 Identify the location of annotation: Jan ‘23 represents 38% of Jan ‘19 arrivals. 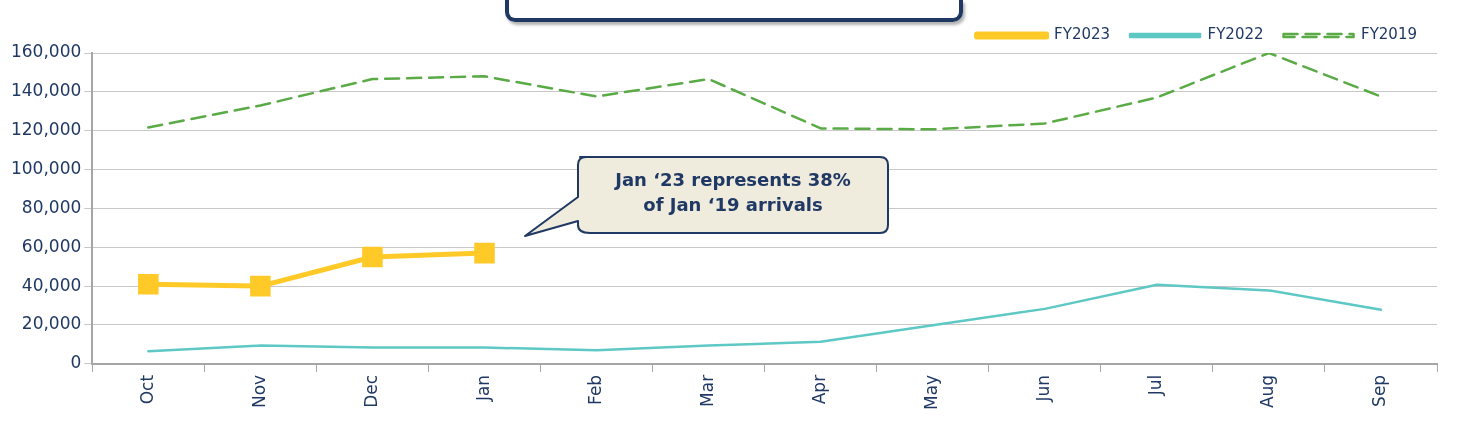
(732, 192).